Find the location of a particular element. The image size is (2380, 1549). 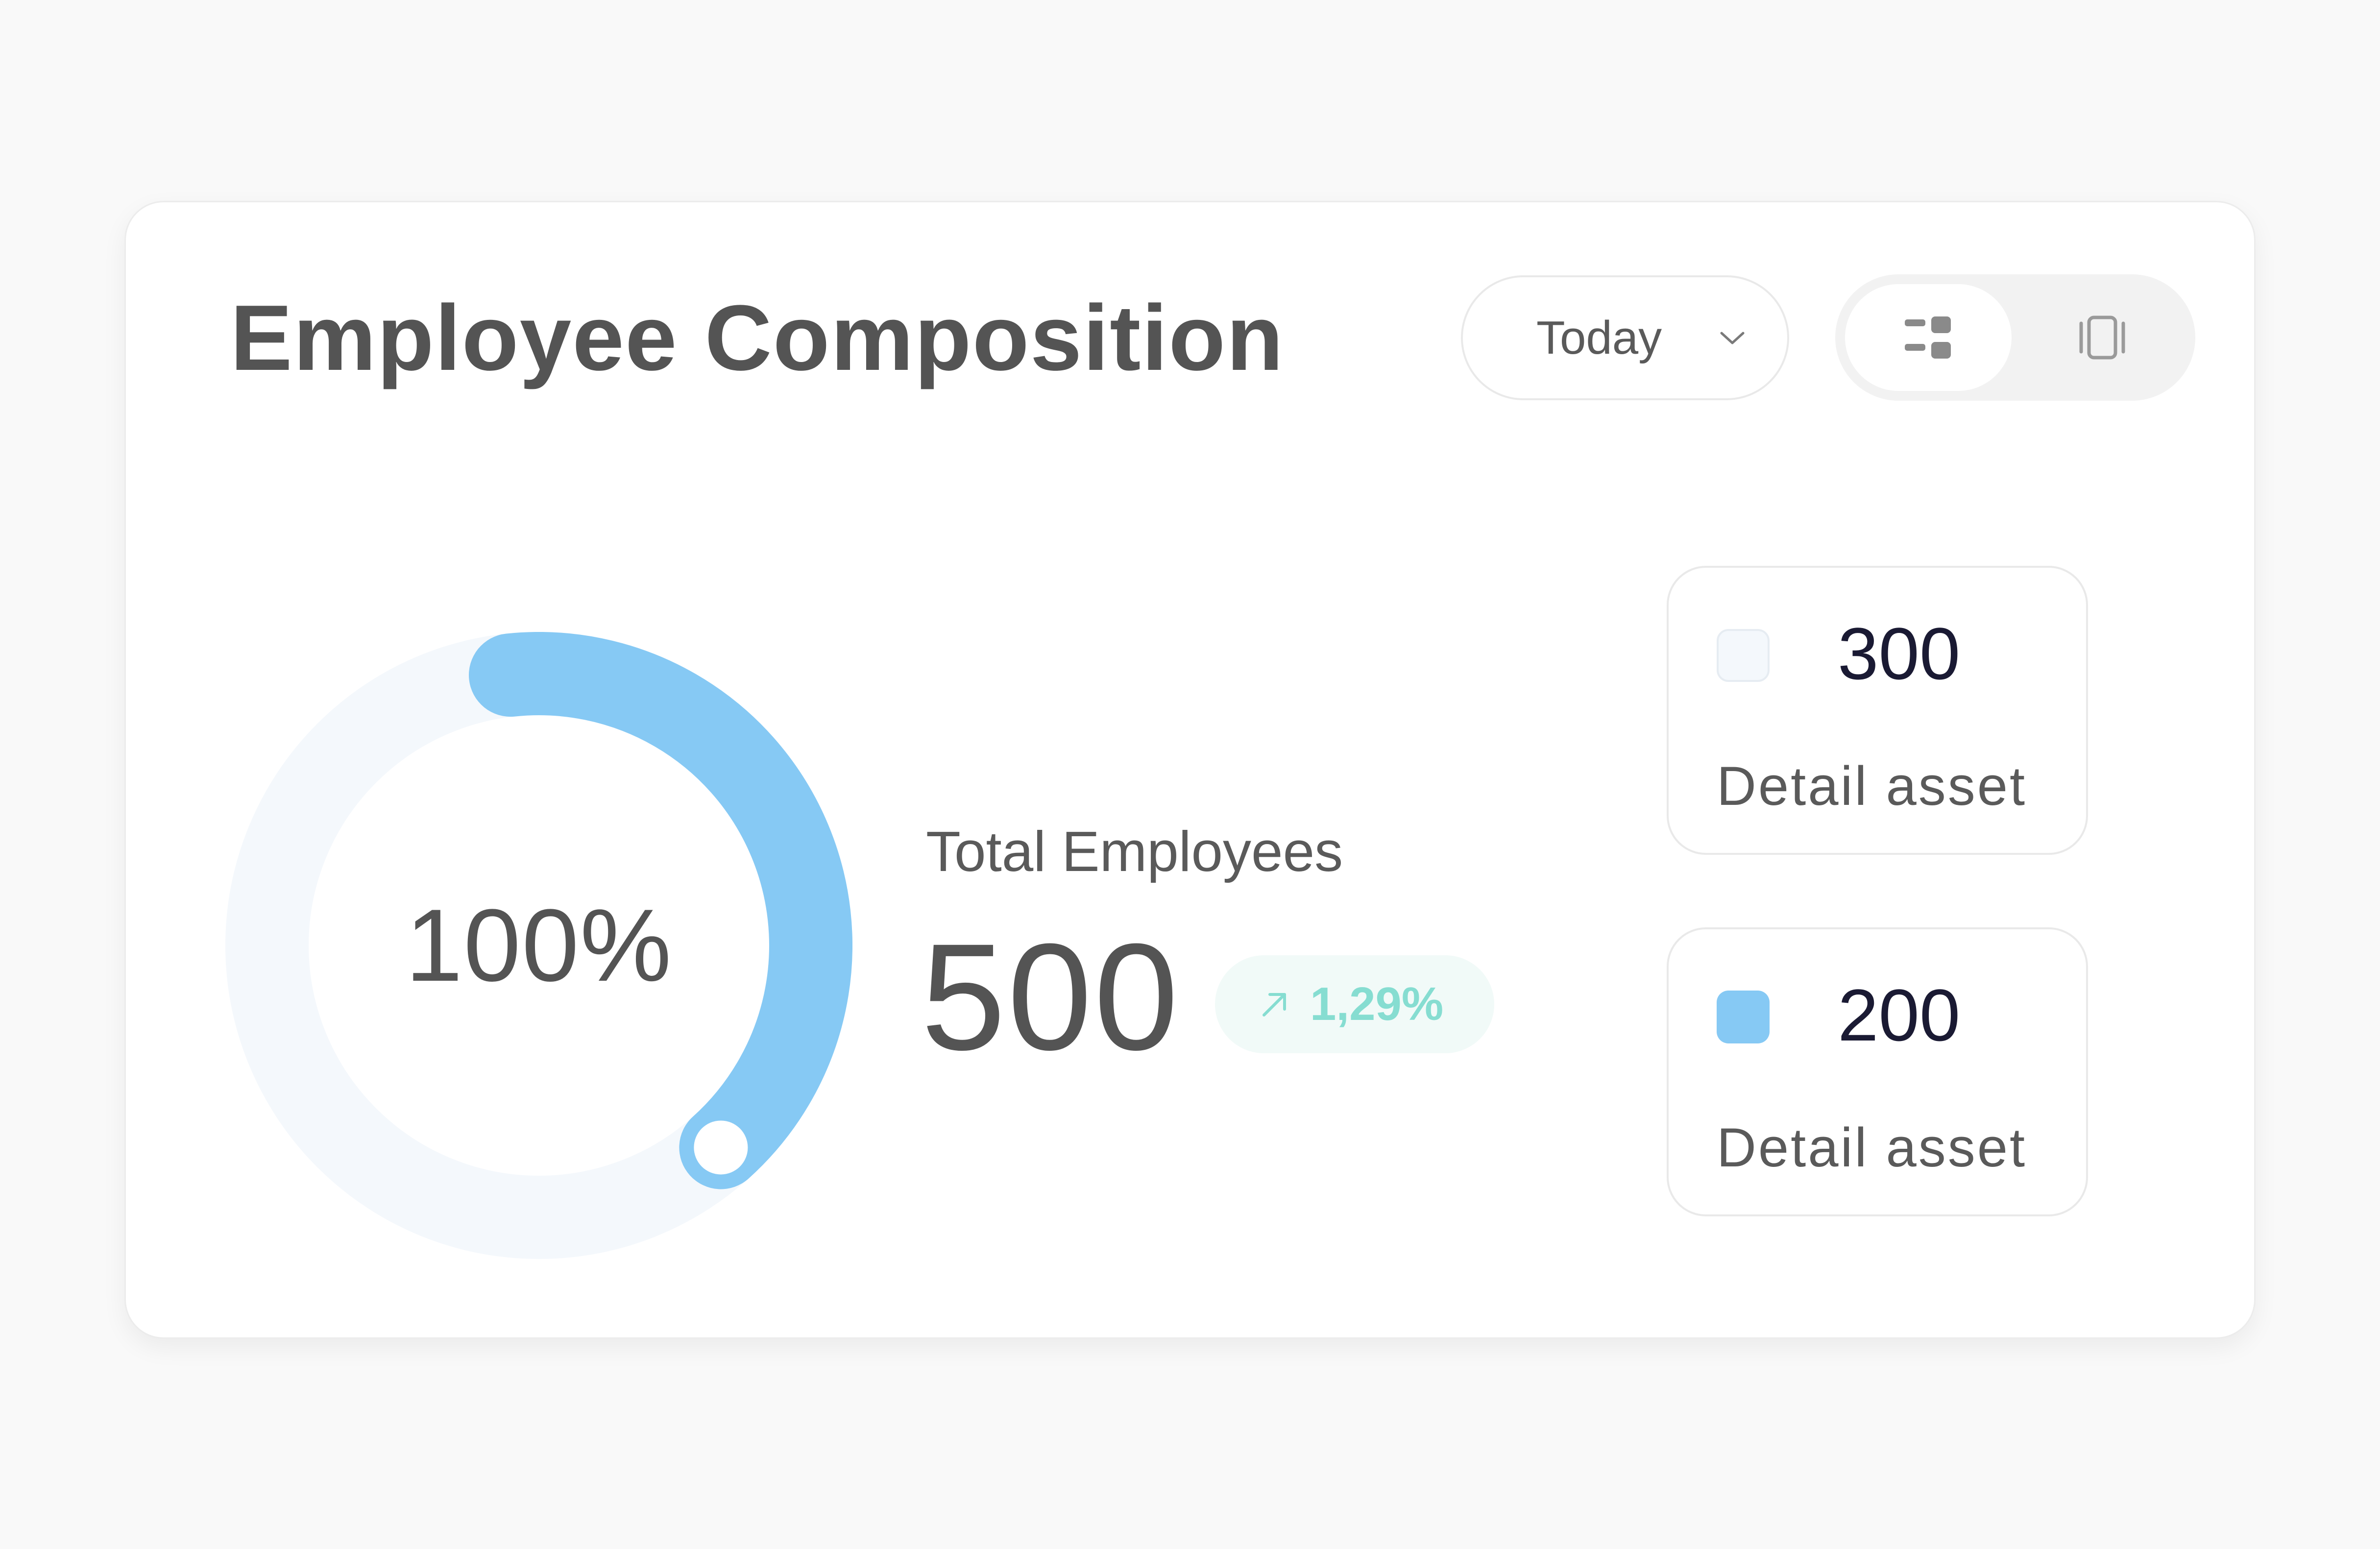

grid-list-icon is located at coordinates (1928, 337).